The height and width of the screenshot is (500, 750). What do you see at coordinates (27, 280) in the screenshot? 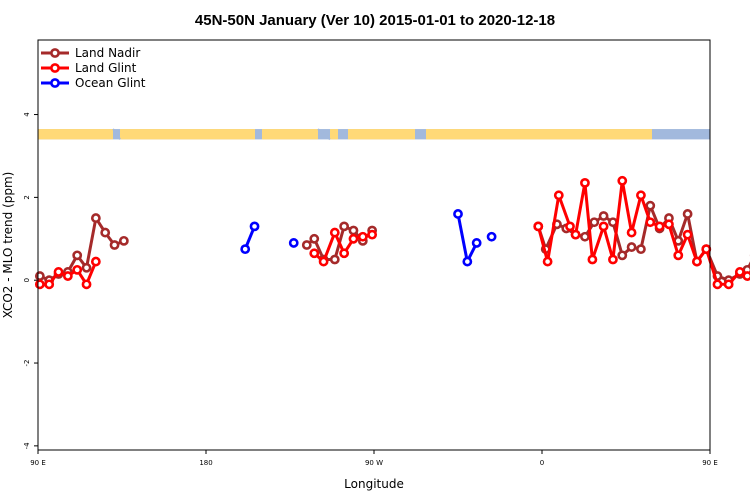
I see `y-tick-label: 0` at bounding box center [27, 280].